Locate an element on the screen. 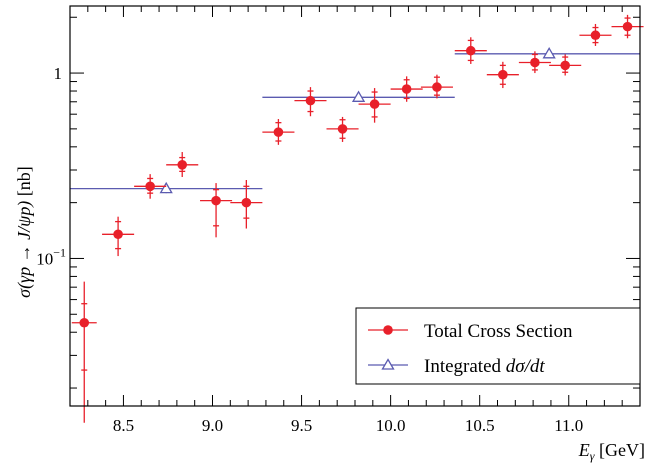  y-axis-close: ) is located at coordinates (24, 204).